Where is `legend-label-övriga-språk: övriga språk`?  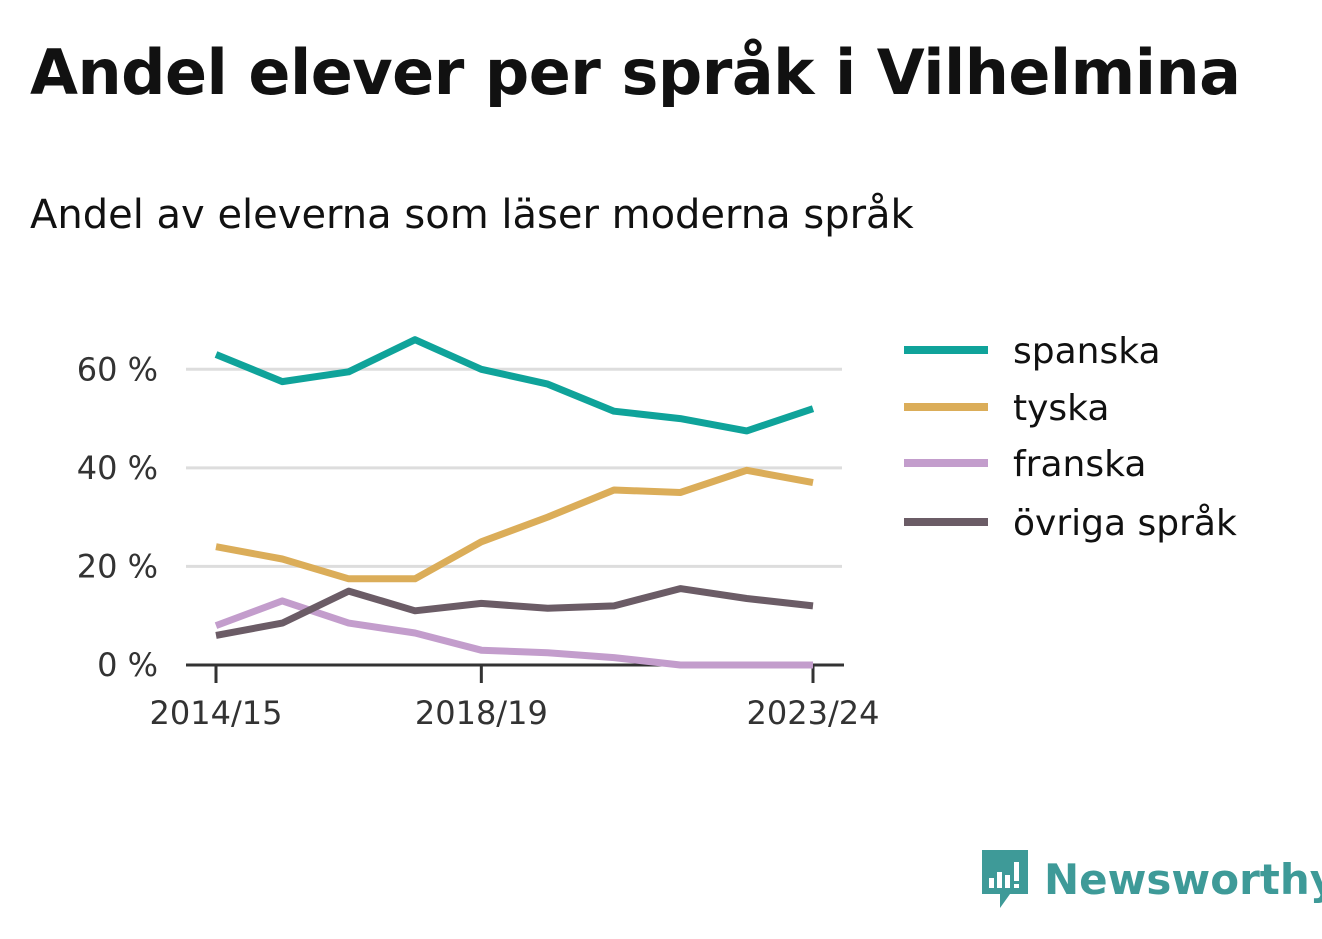 legend-label-övriga-språk: övriga språk is located at coordinates (1125, 523).